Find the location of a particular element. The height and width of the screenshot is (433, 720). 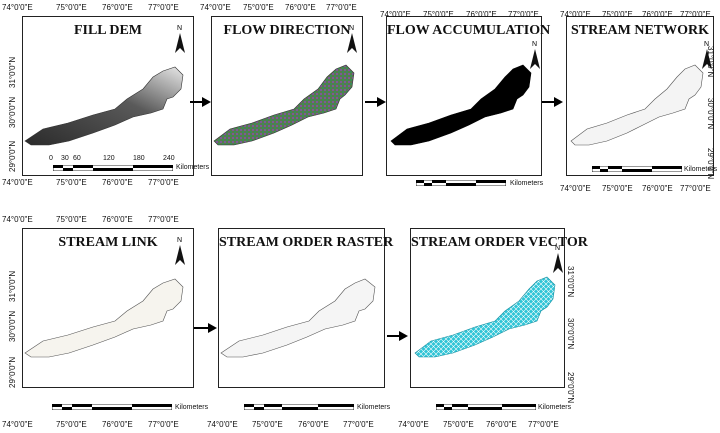

map-panel-flow-accumulation: FLOW ACCUMULATION N is located at coordinates (468, 96).